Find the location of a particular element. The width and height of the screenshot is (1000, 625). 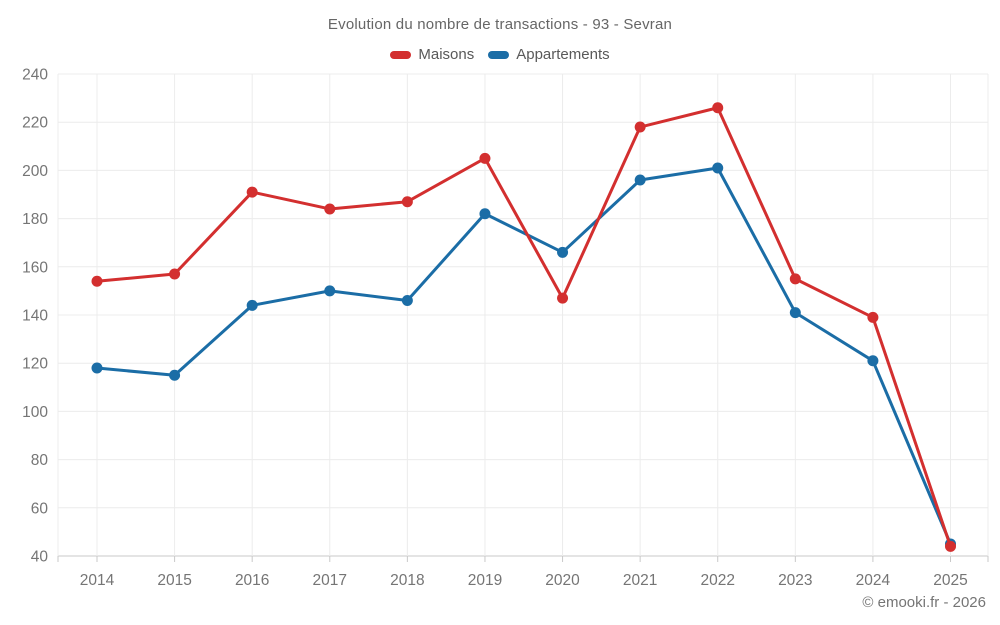

data-point-appartements-2017 is located at coordinates (330, 291).